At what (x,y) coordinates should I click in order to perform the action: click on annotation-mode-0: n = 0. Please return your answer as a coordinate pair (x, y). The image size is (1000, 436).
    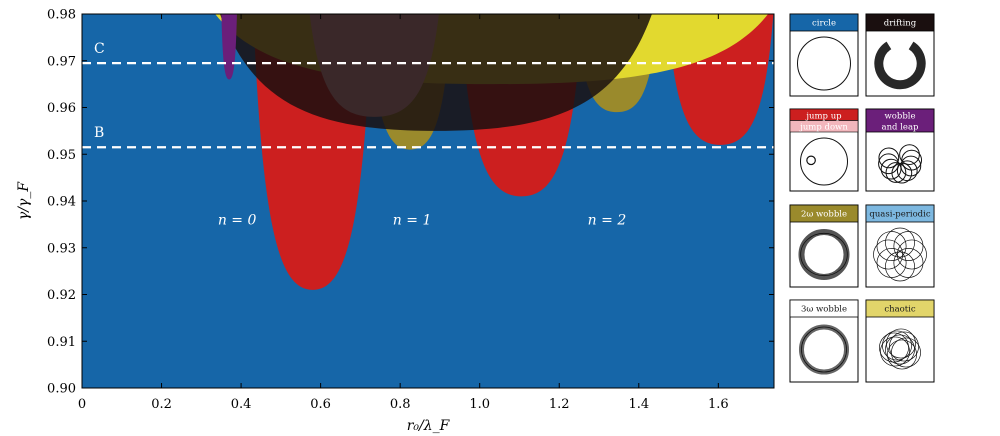
    Looking at the image, I should click on (237, 220).